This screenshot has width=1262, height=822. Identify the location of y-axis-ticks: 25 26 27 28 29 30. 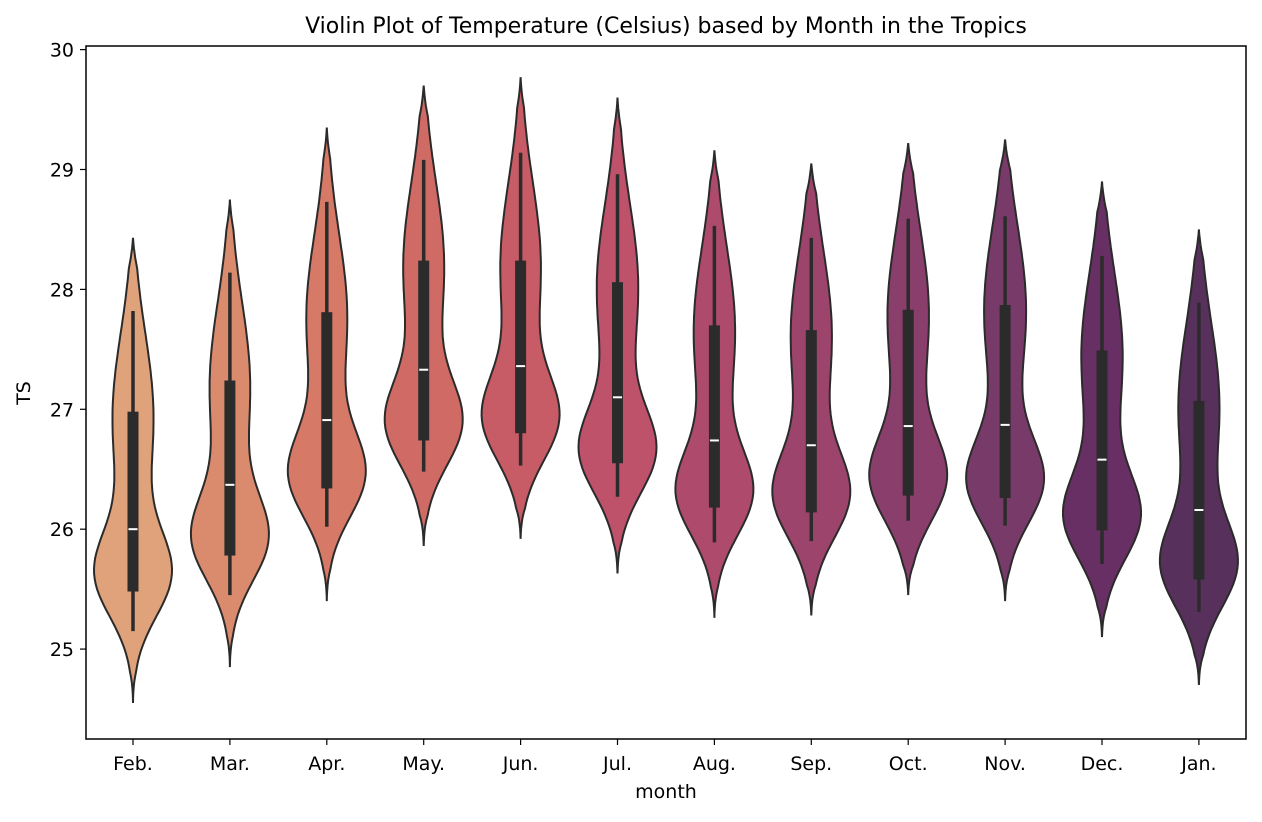
(68, 350).